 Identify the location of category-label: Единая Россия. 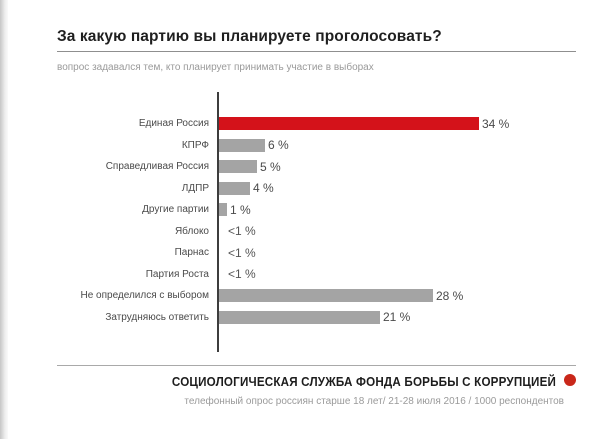
(173, 124).